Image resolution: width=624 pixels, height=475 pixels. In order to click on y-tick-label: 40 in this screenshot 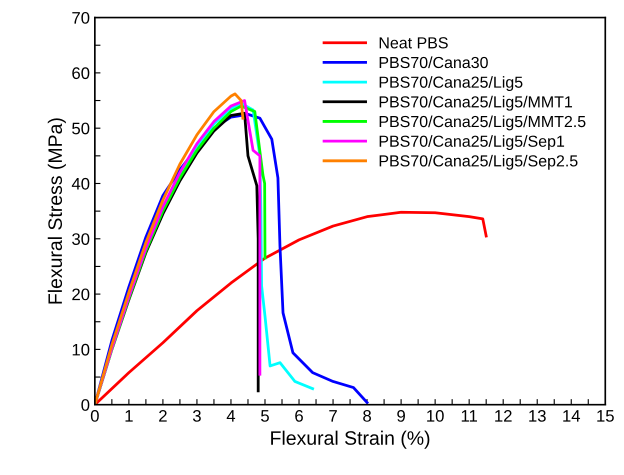, I will do `click(81, 184)`.